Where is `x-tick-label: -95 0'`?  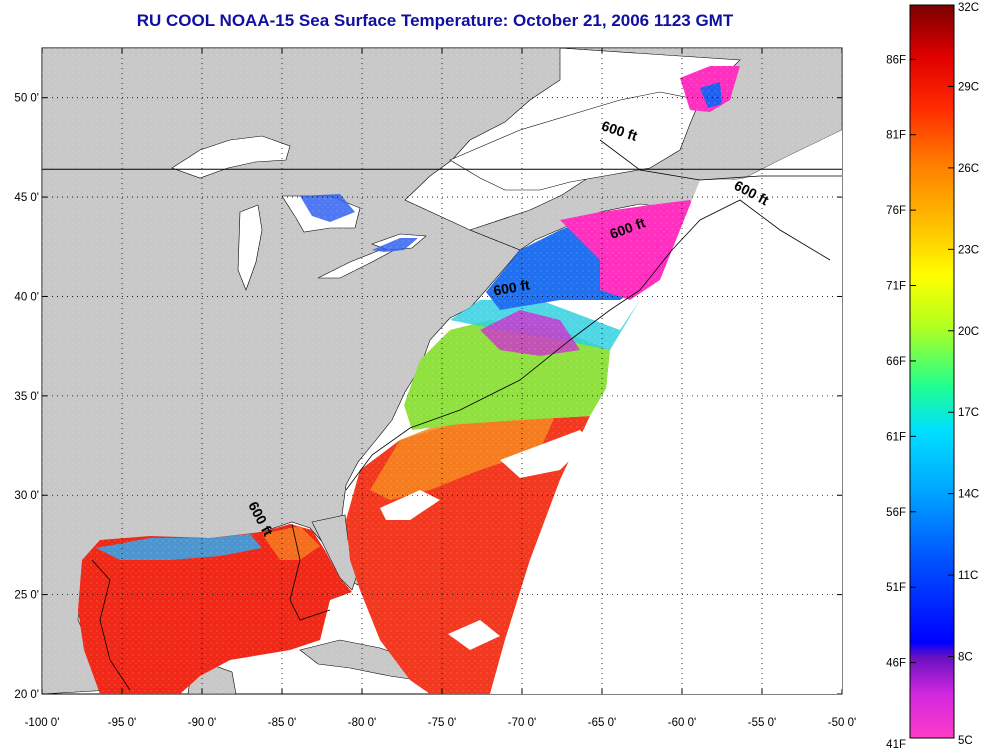
x-tick-label: -95 0' is located at coordinates (122, 723).